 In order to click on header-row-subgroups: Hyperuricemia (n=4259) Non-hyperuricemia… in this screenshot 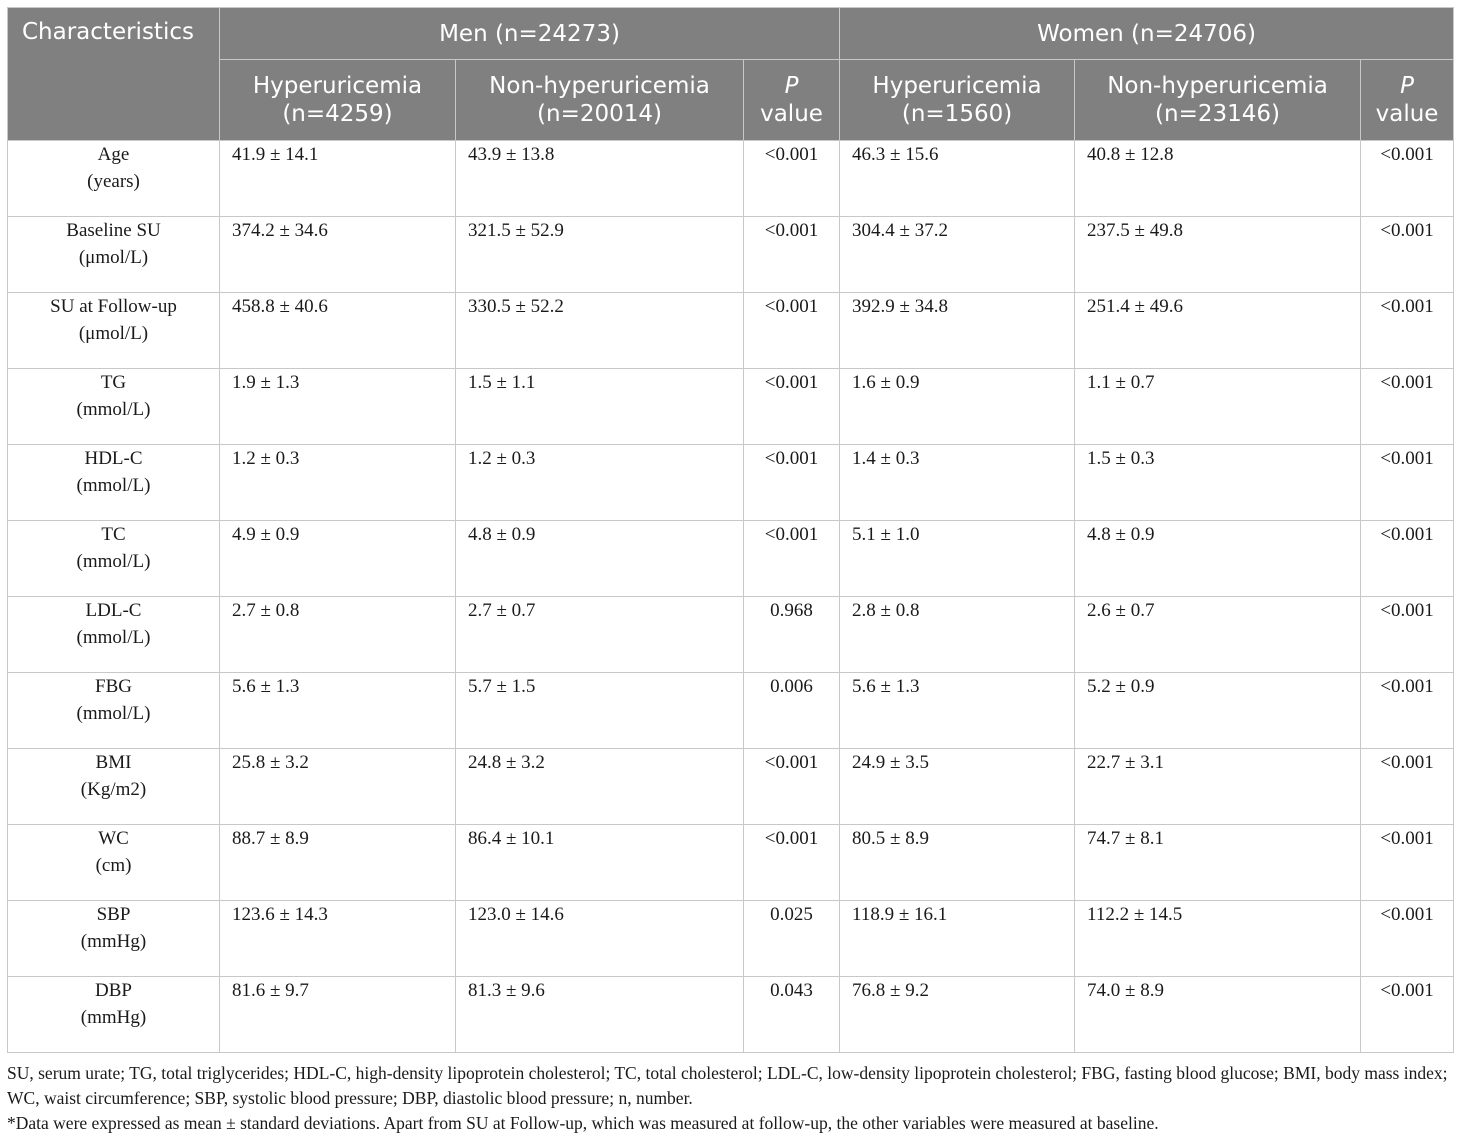, I will do `click(731, 100)`.